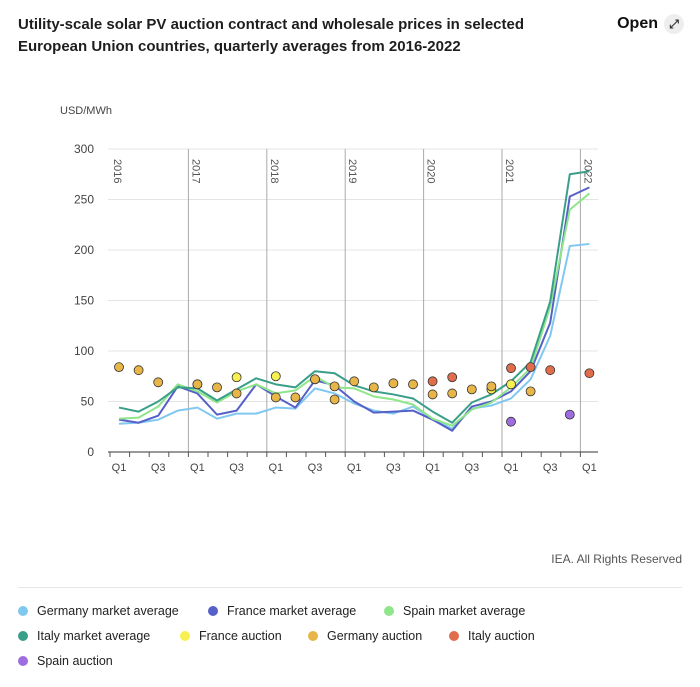 Image resolution: width=700 pixels, height=687 pixels. I want to click on legend-france-market: France market average, so click(296, 611).